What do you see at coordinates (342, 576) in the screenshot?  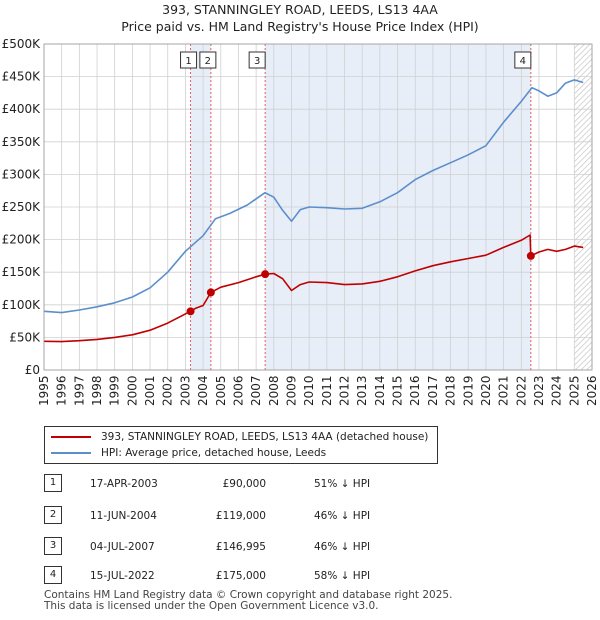 I see `transaction-hpi: 58% ↓ HPI` at bounding box center [342, 576].